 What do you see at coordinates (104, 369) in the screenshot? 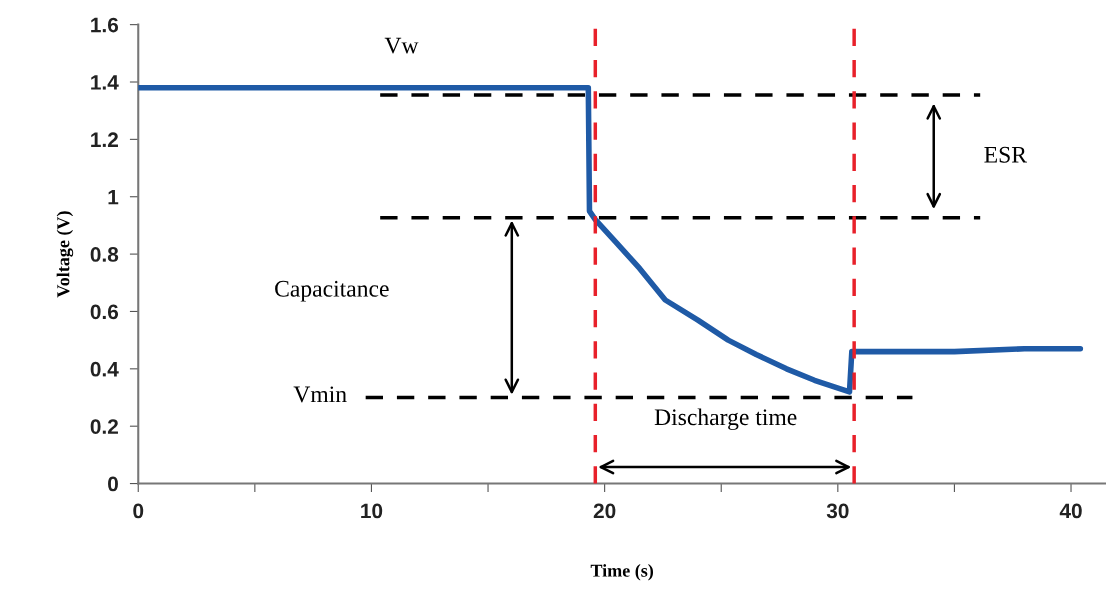
I see `y-tick-label: 0.4` at bounding box center [104, 369].